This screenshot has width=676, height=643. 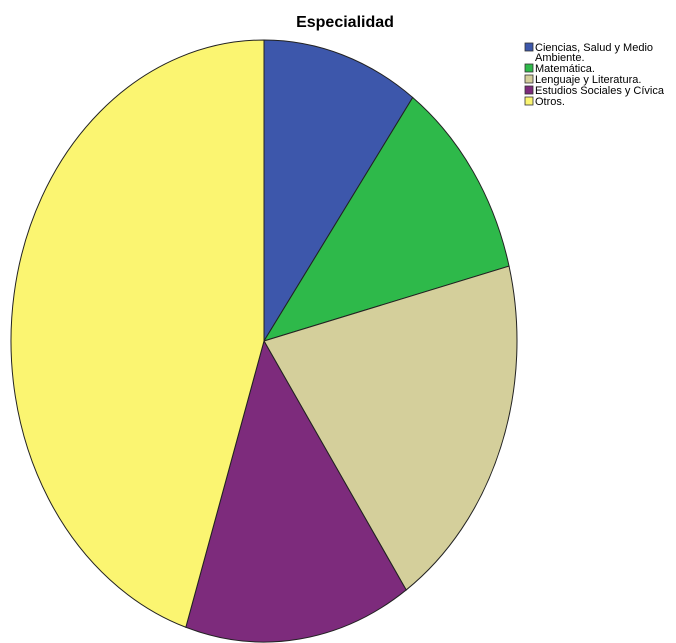 I want to click on legend-label-3: Lenguaje y Literatura., so click(x=588, y=80).